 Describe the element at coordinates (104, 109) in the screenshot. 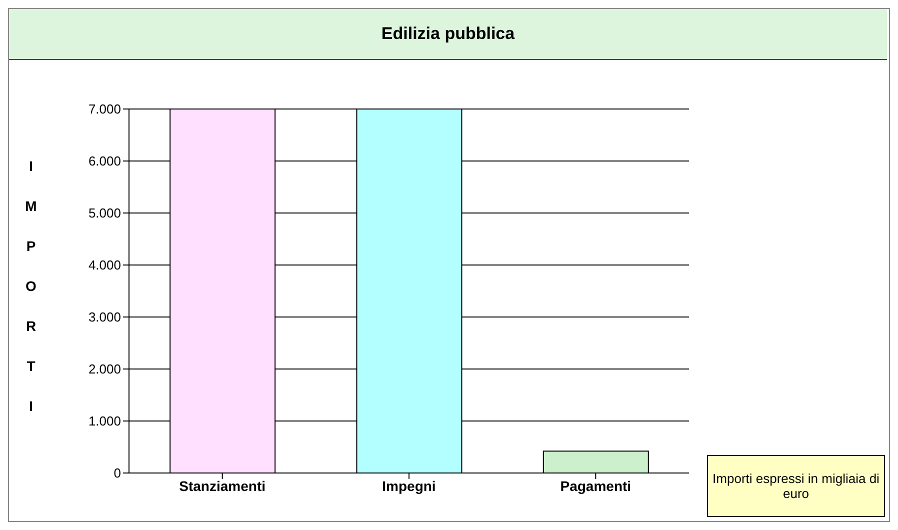

I see `y-tick-label: 7.000` at that location.